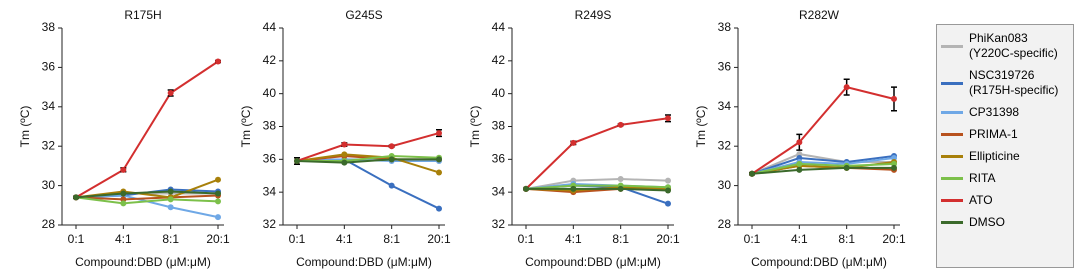 Image resolution: width=1080 pixels, height=278 pixels. I want to click on legend-label: DMSO, so click(987, 222).